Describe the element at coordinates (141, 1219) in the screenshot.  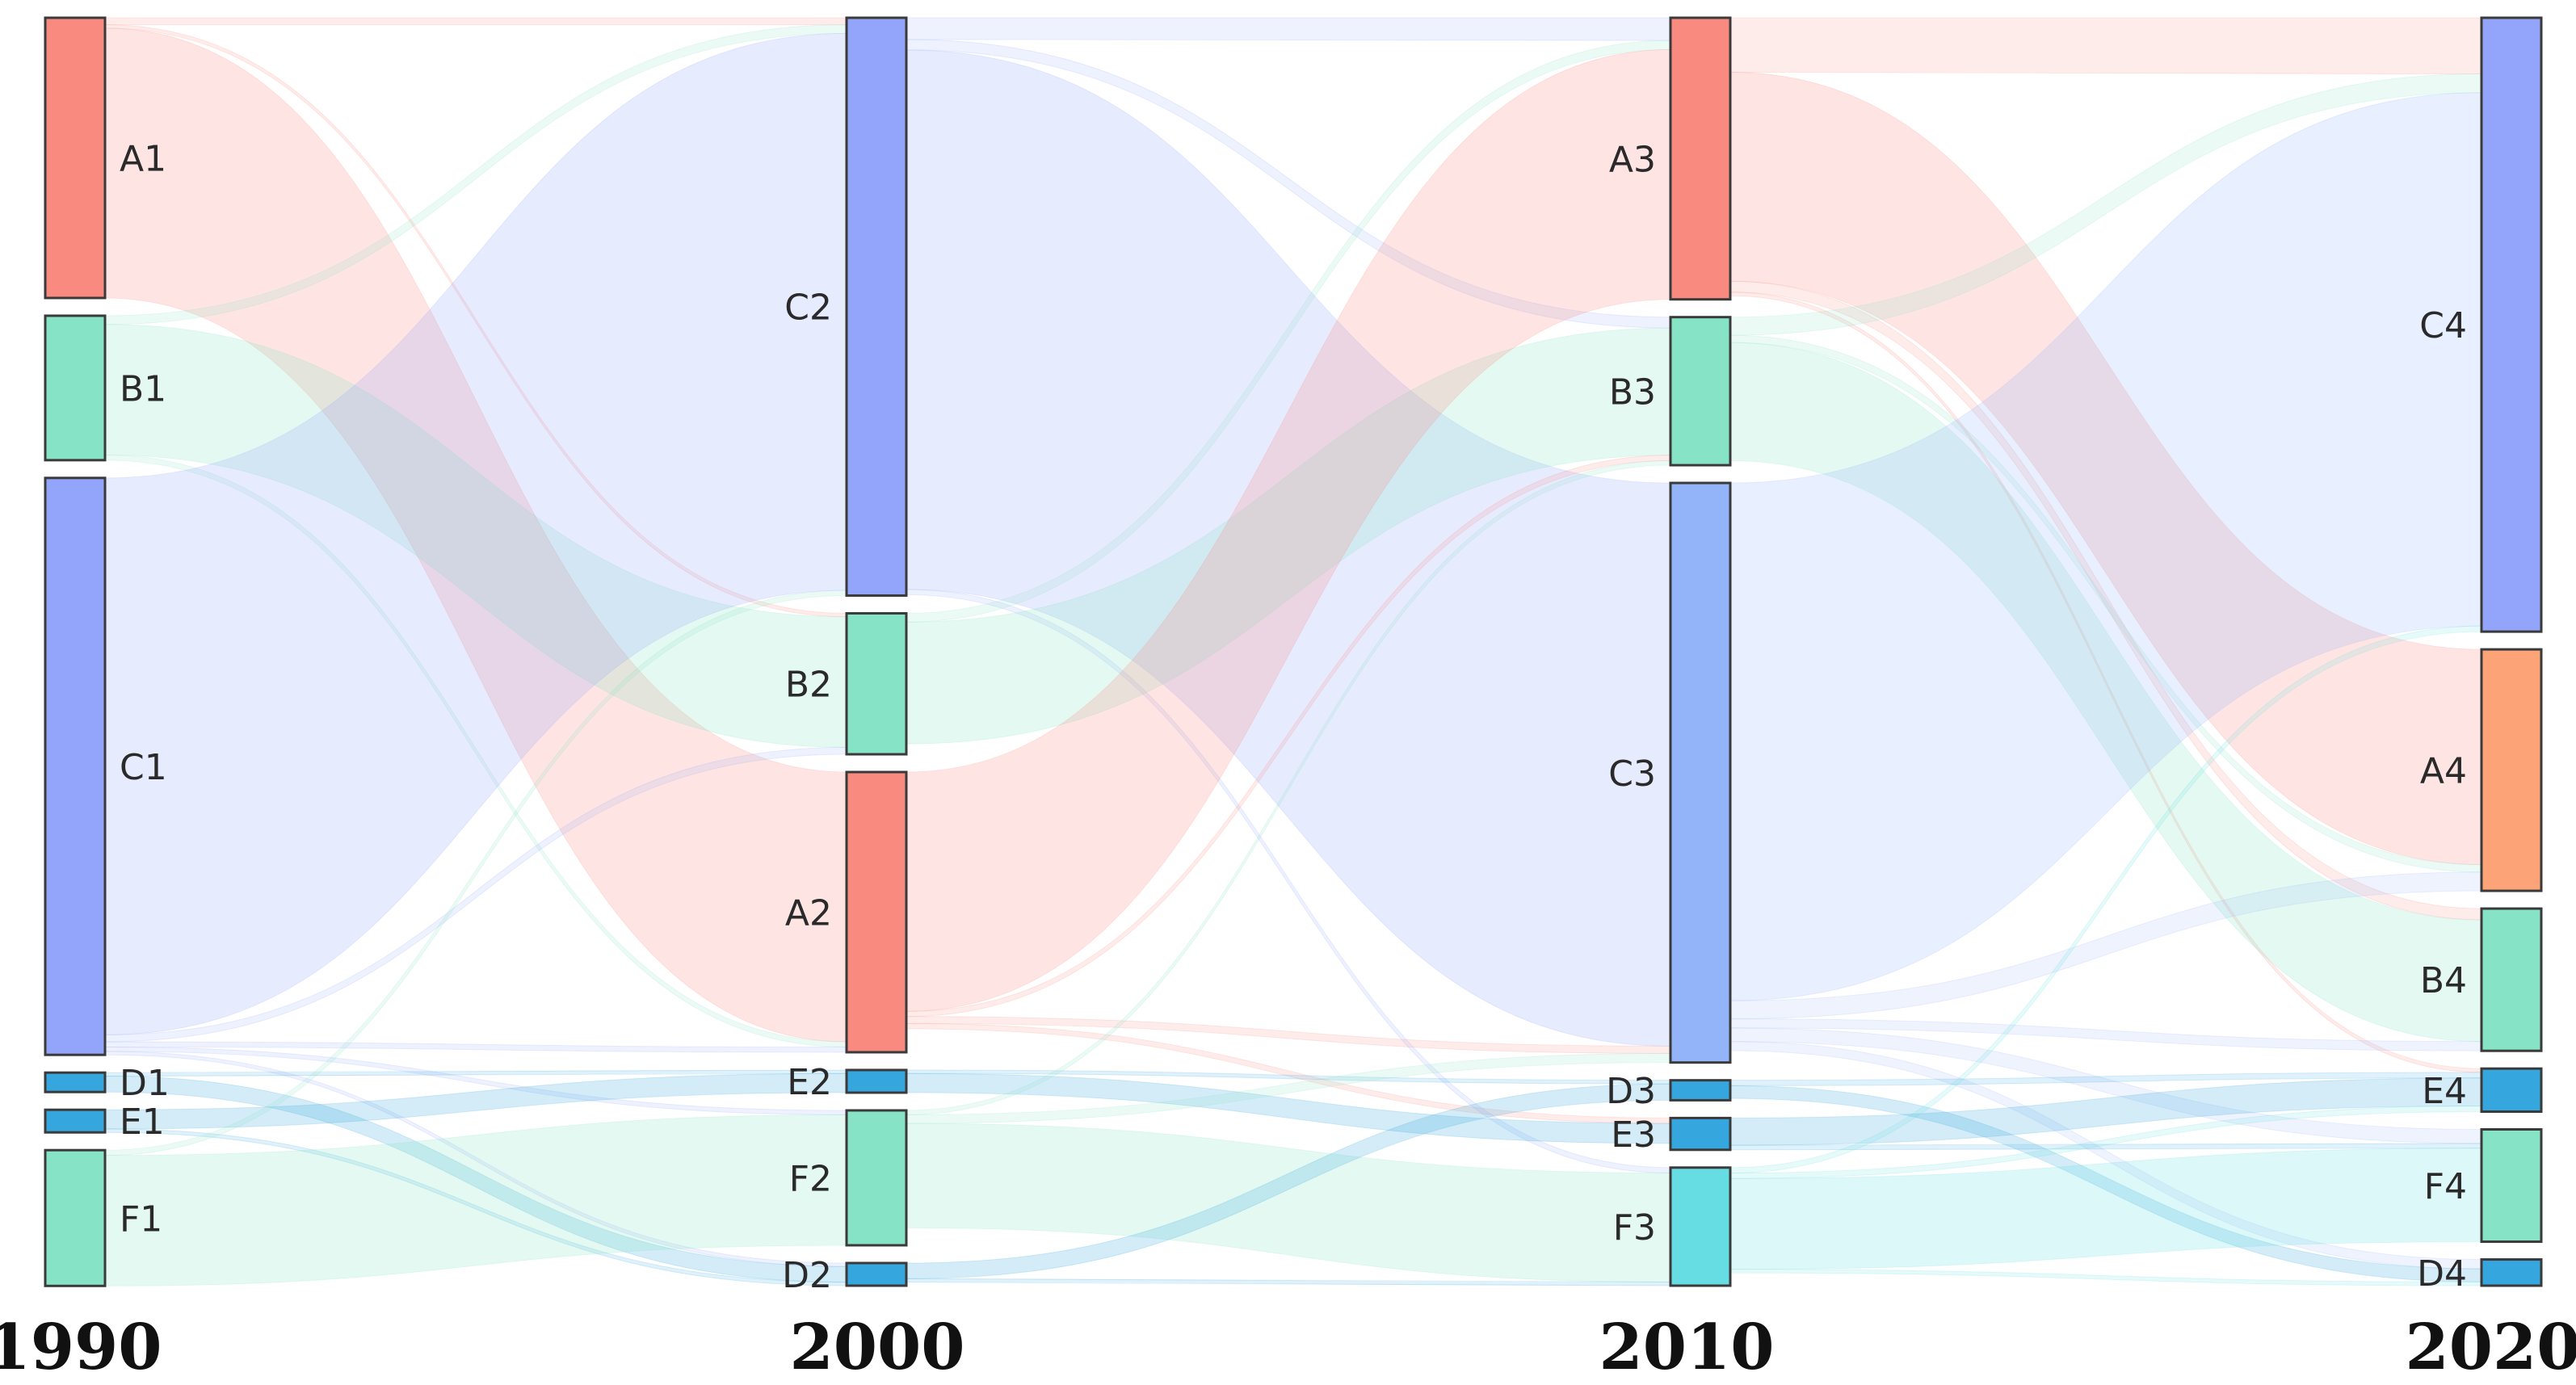
I see `node-label-F1: F1` at that location.